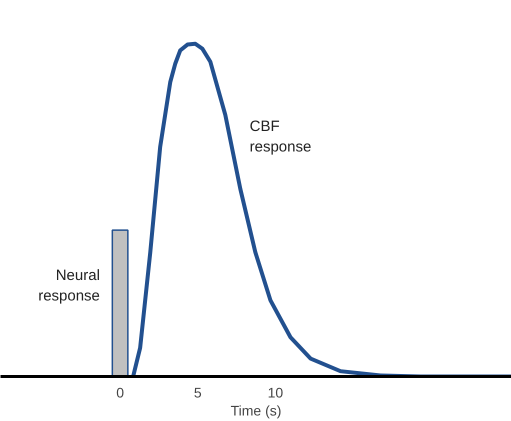  What do you see at coordinates (276, 392) in the screenshot?
I see `x-tick-label: 10` at bounding box center [276, 392].